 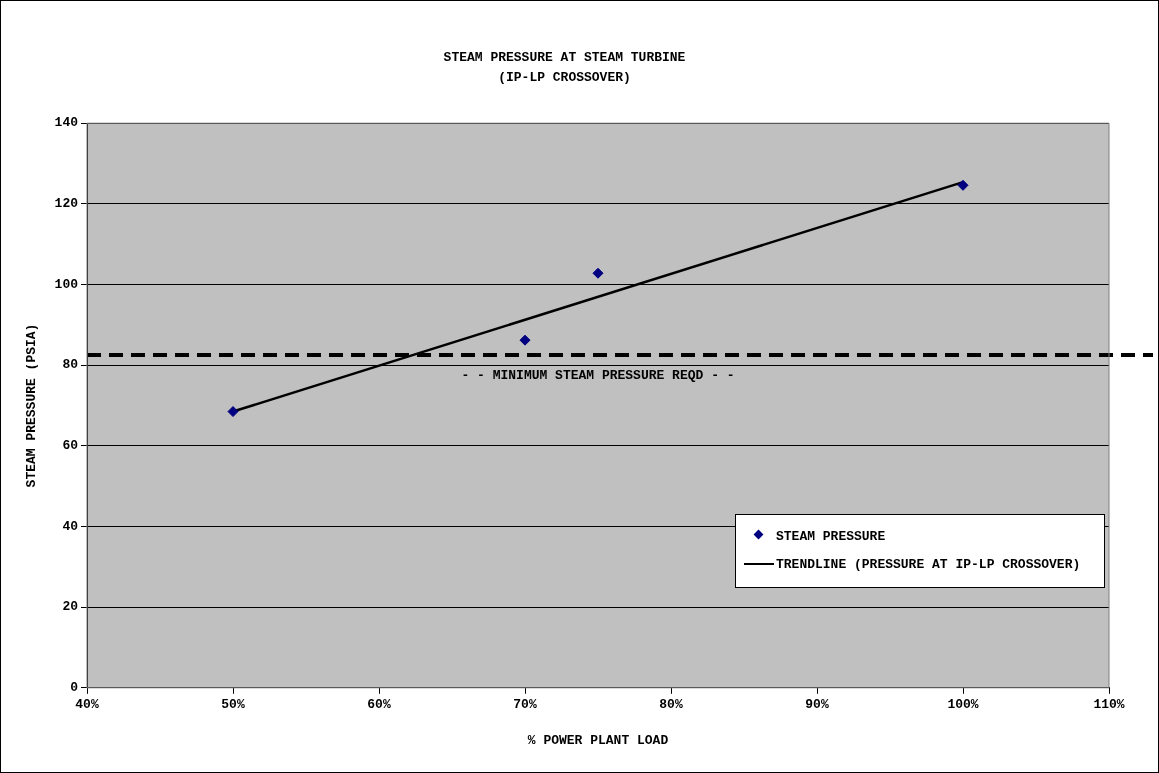 I want to click on x-tick-label: 110%, so click(x=1109, y=704).